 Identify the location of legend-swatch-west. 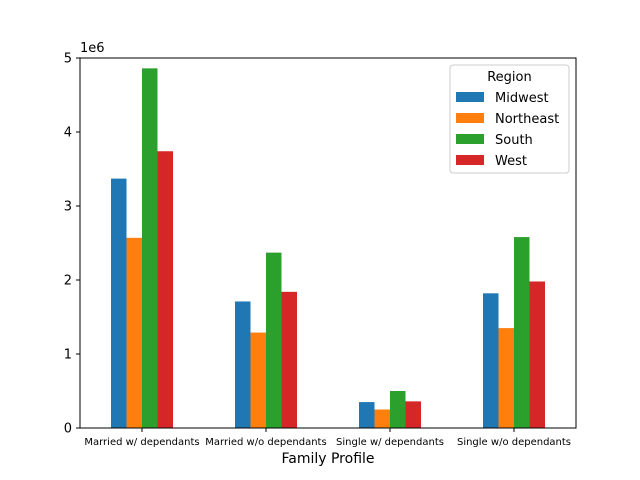
(470, 160).